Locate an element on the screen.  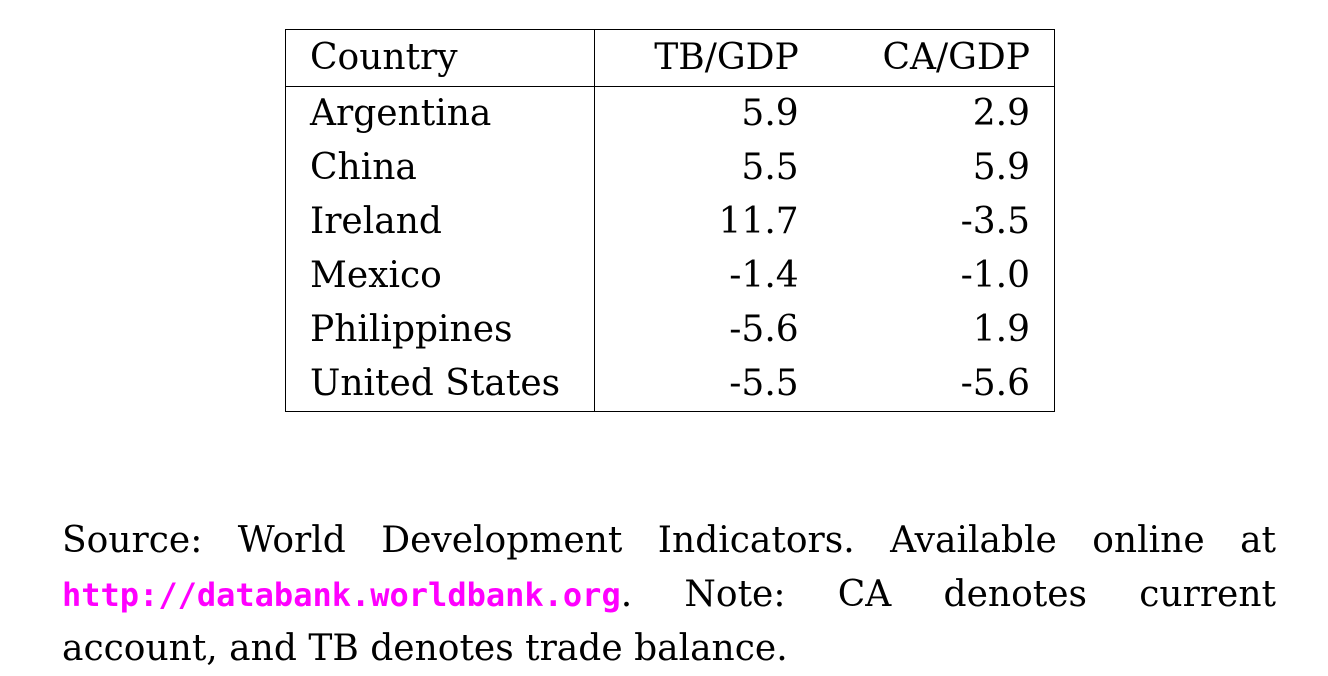
tb-gdp-cell: -1.4 is located at coordinates (764, 275).